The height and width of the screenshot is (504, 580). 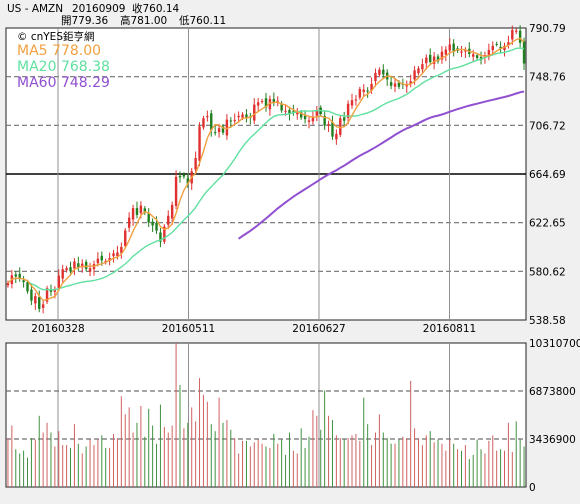 I want to click on legend-ma20-value: 768.38, so click(x=85, y=67).